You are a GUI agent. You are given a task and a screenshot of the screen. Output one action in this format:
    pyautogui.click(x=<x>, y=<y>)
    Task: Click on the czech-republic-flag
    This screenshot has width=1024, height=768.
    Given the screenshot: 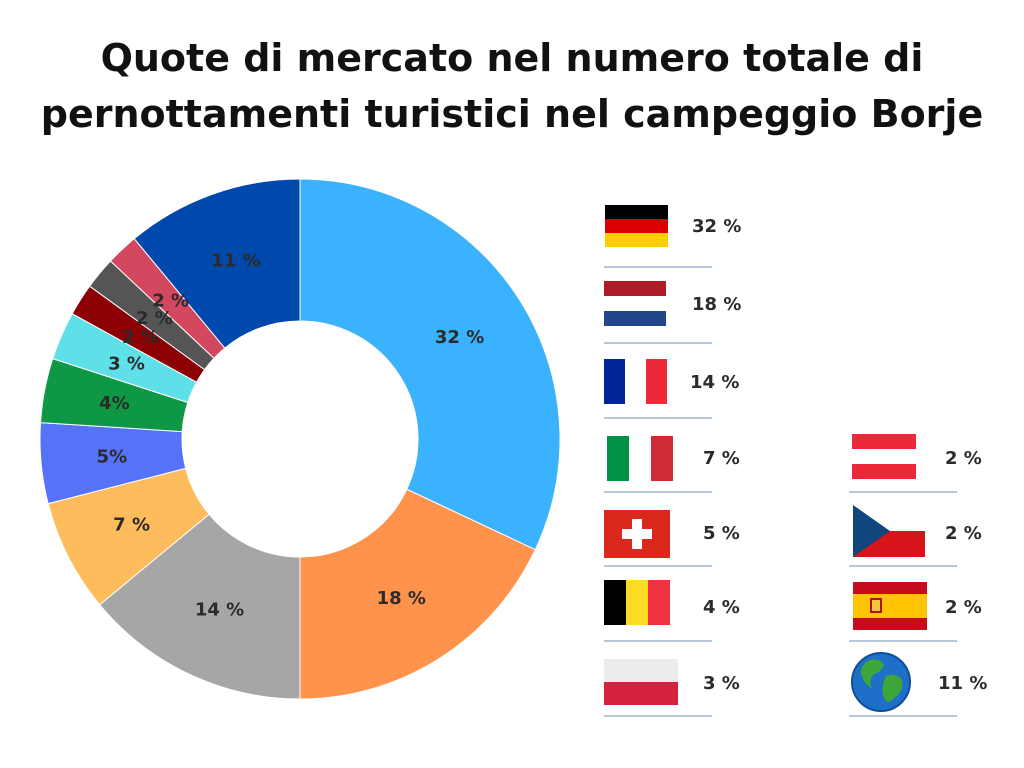 What is the action you would take?
    pyautogui.click(x=889, y=531)
    